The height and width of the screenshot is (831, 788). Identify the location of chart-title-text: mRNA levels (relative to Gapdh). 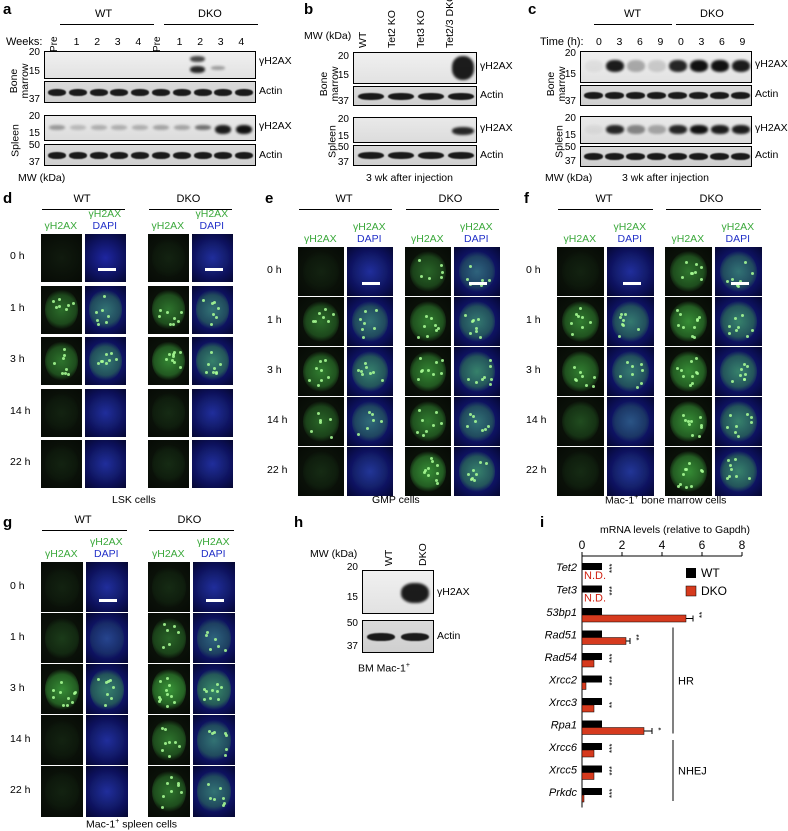
(675, 530).